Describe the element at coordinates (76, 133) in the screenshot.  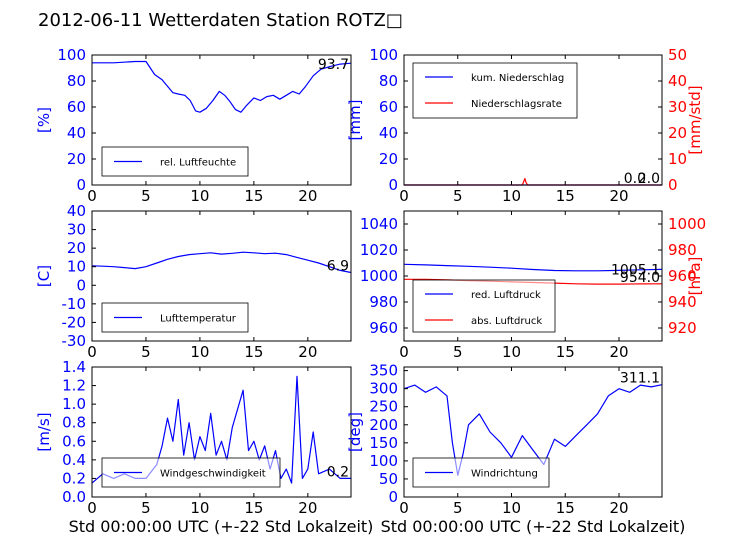
I see `y-tick-label-humidity: 40` at that location.